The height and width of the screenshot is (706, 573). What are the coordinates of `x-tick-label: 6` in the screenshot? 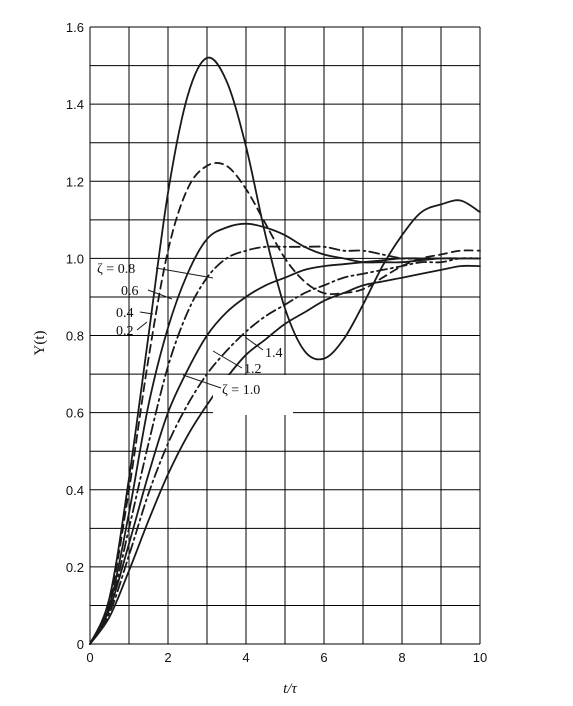 It's located at (323, 657).